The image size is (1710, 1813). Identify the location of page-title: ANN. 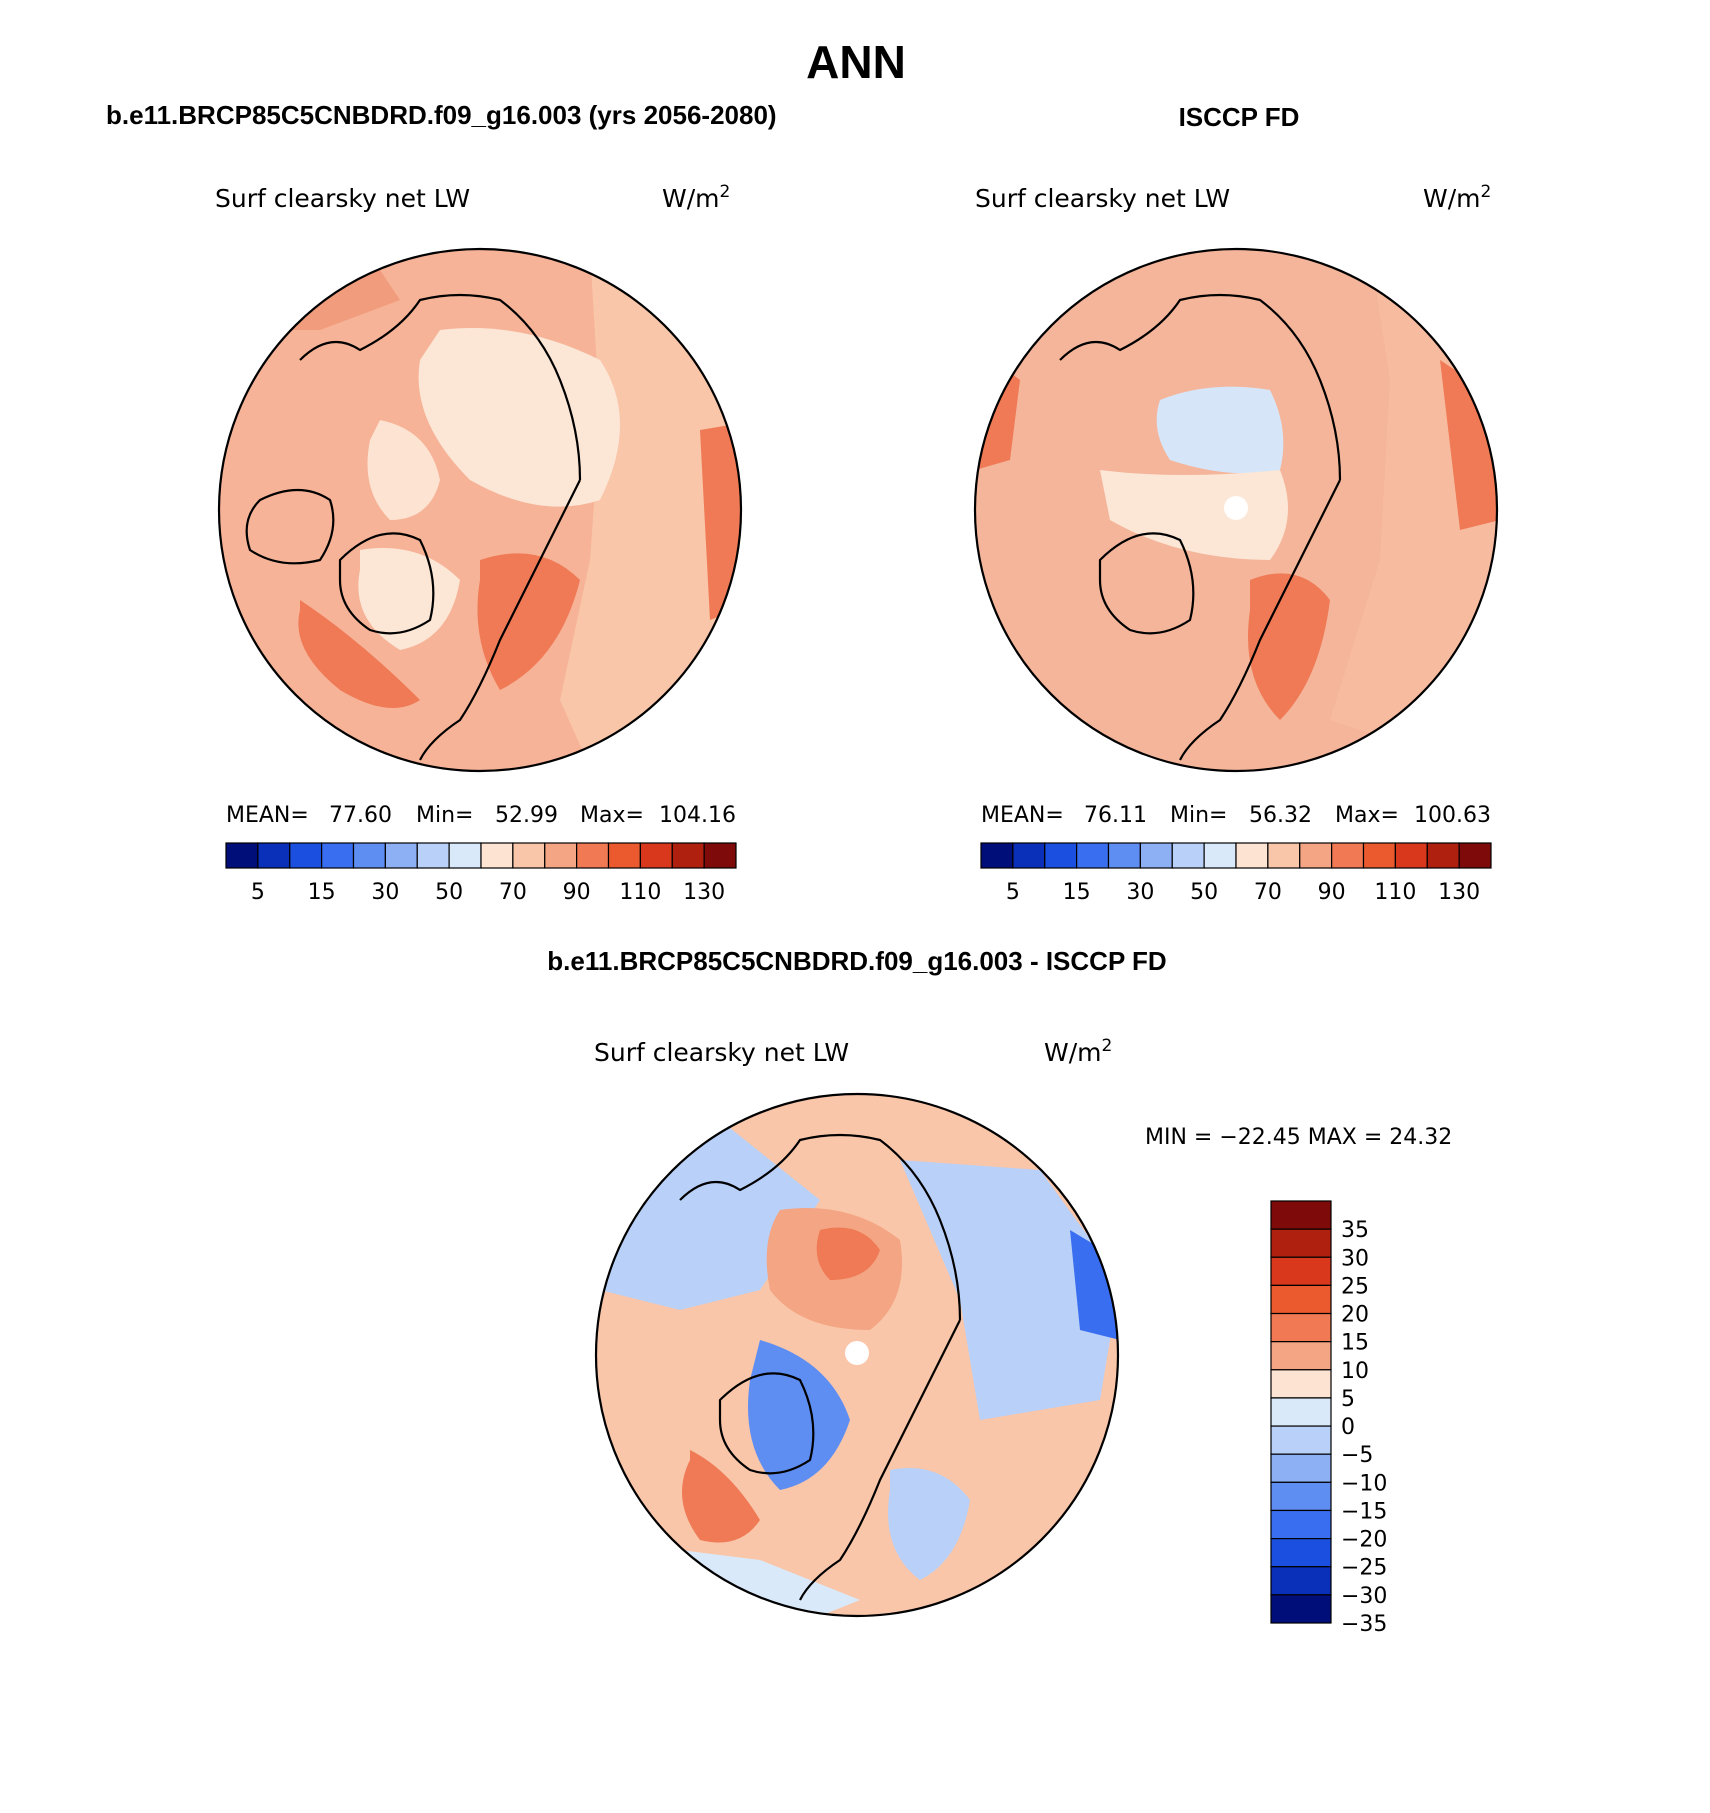
(856, 62).